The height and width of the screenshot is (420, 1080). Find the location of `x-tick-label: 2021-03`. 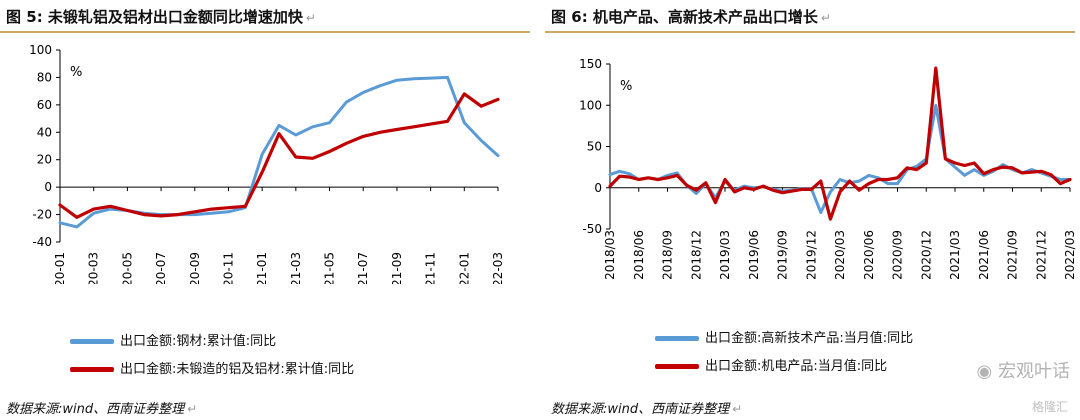

x-tick-label: 2021-03 is located at coordinates (296, 268).